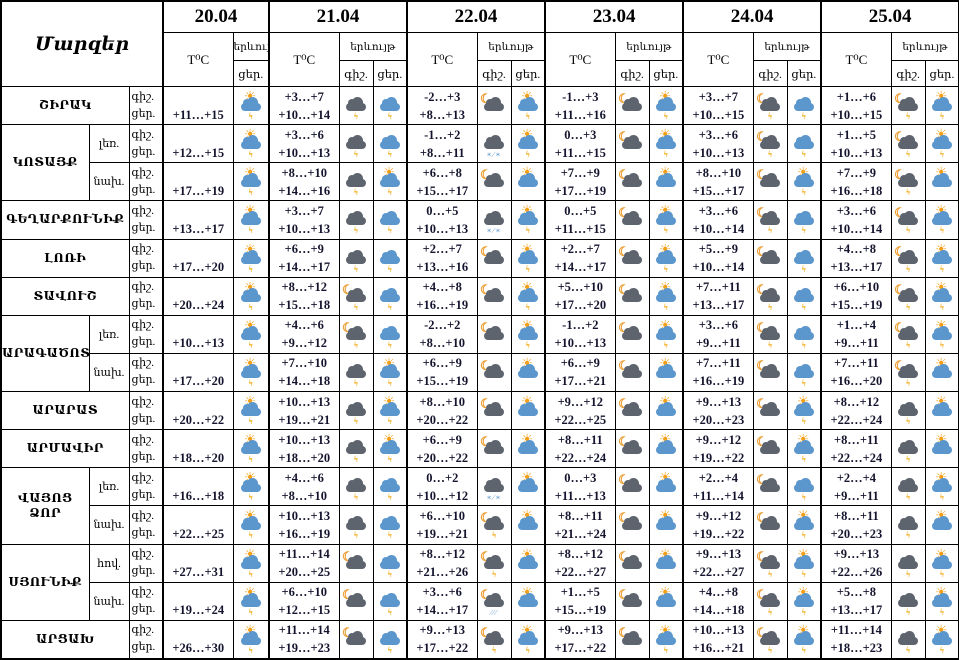 This screenshot has height=660, width=959. I want to click on day-temp: +16…+18, so click(198, 495).